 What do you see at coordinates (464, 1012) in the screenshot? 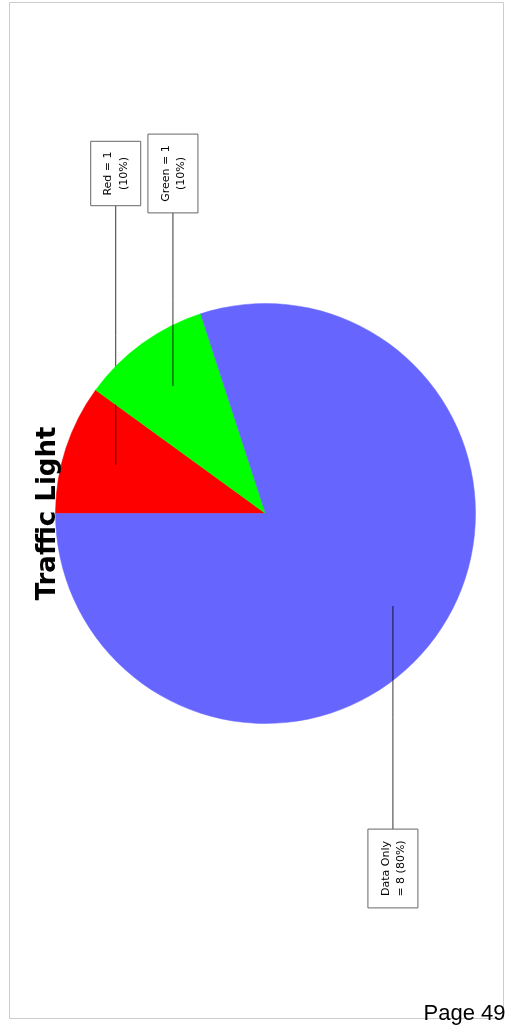
I see `text: Page 49` at bounding box center [464, 1012].